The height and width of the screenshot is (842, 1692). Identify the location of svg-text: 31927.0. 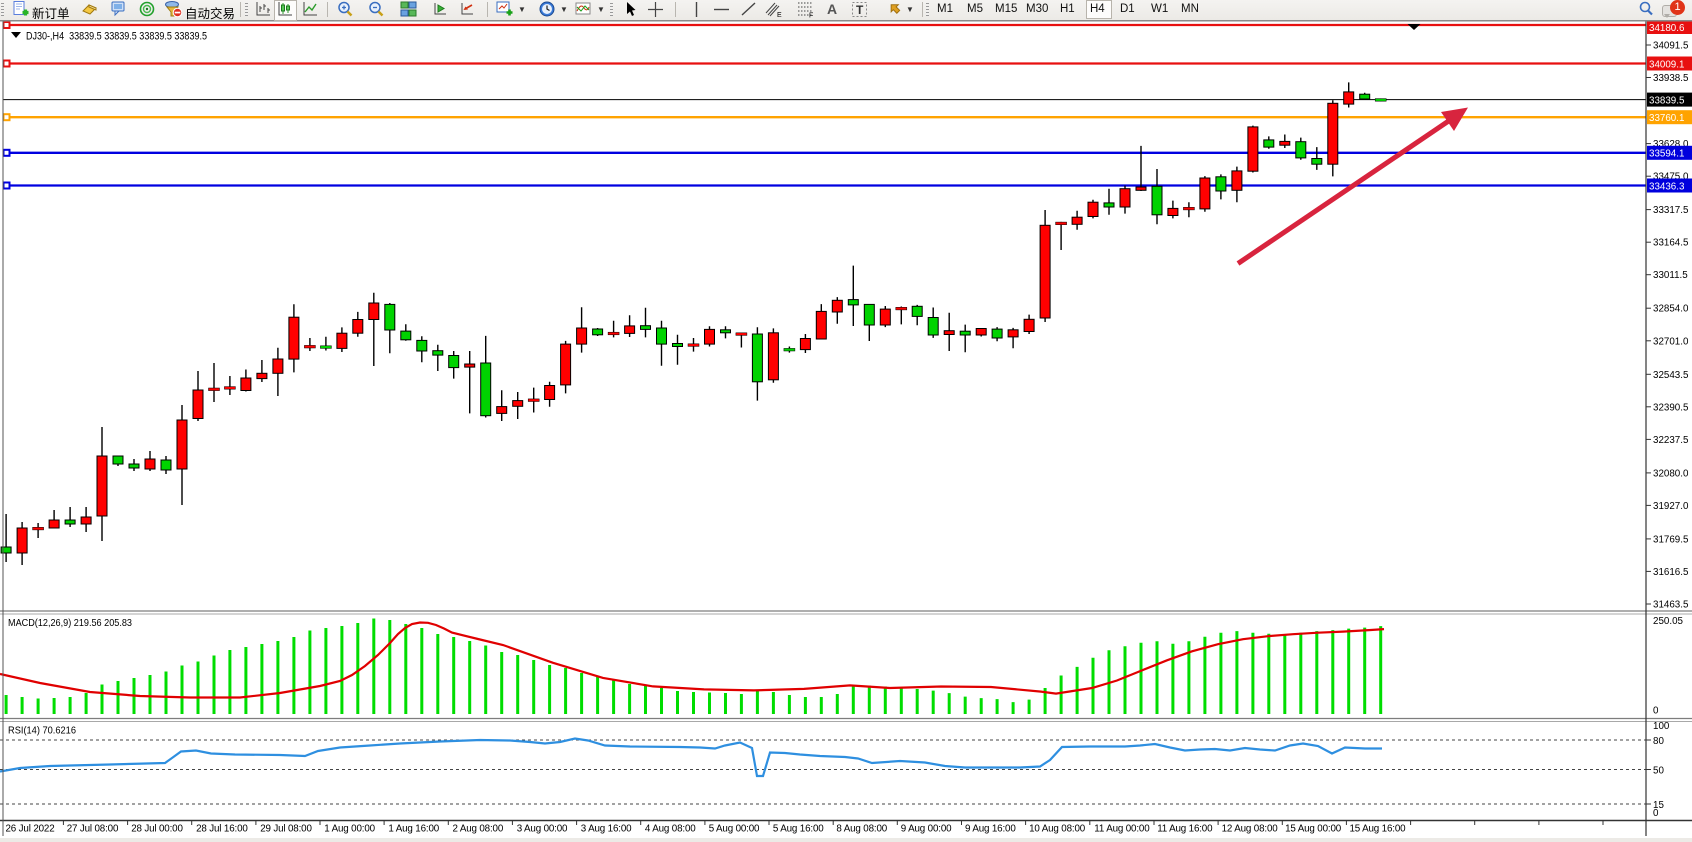
(1671, 506).